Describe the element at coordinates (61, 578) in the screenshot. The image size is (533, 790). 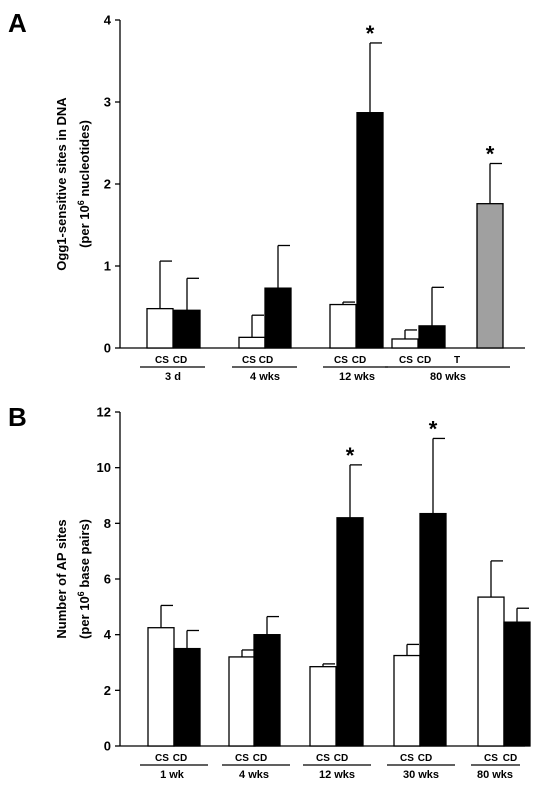
I see `y-axis-label-line1: Number of AP sites` at that location.